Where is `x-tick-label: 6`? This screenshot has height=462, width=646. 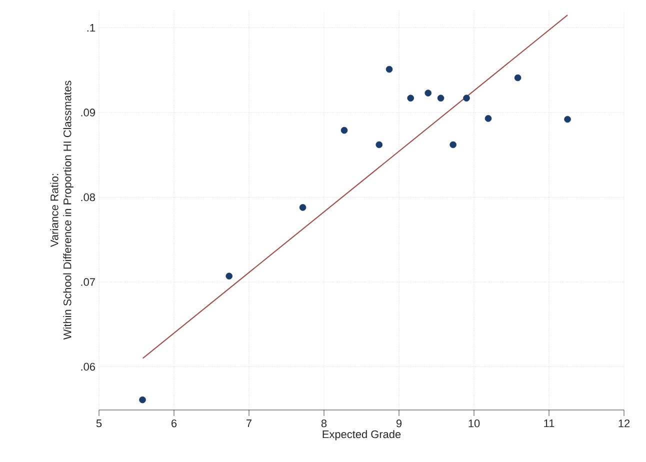 x-tick-label: 6 is located at coordinates (174, 424).